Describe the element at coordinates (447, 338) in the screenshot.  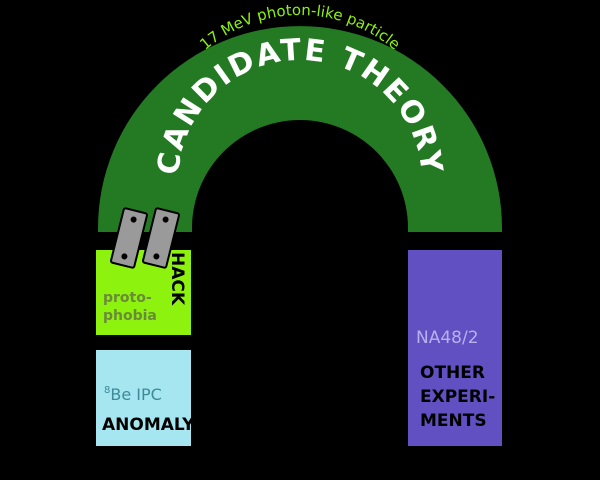
I see `na48-label: NA48/2` at that location.